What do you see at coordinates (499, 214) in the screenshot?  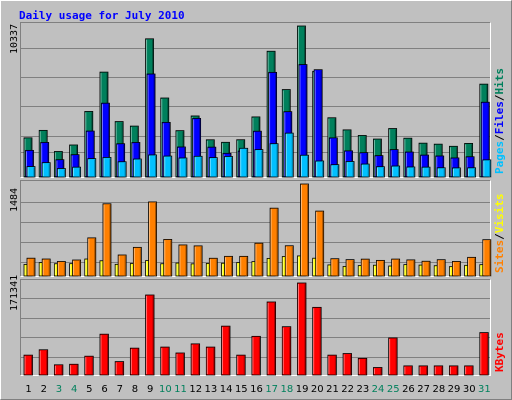 I see `legend-entry: Visits` at bounding box center [499, 214].